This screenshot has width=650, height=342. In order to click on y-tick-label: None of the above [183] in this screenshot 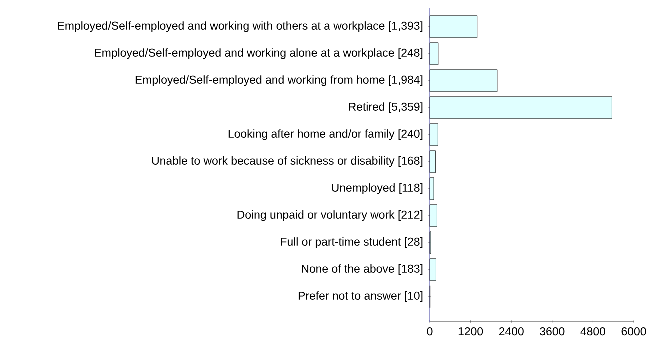, I will do `click(362, 270)`.